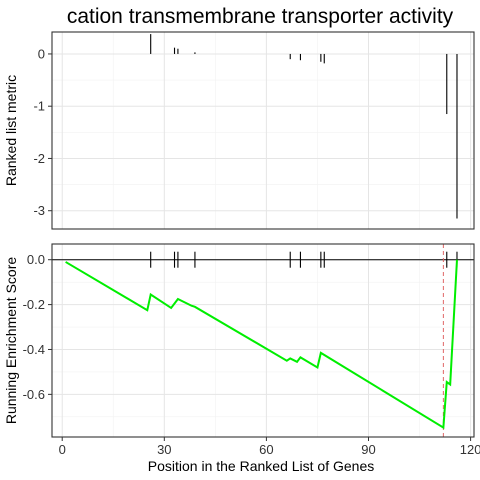 Image resolution: width=480 pixels, height=480 pixels. I want to click on bottom-y-tick-label: -0.2, so click(34, 304).